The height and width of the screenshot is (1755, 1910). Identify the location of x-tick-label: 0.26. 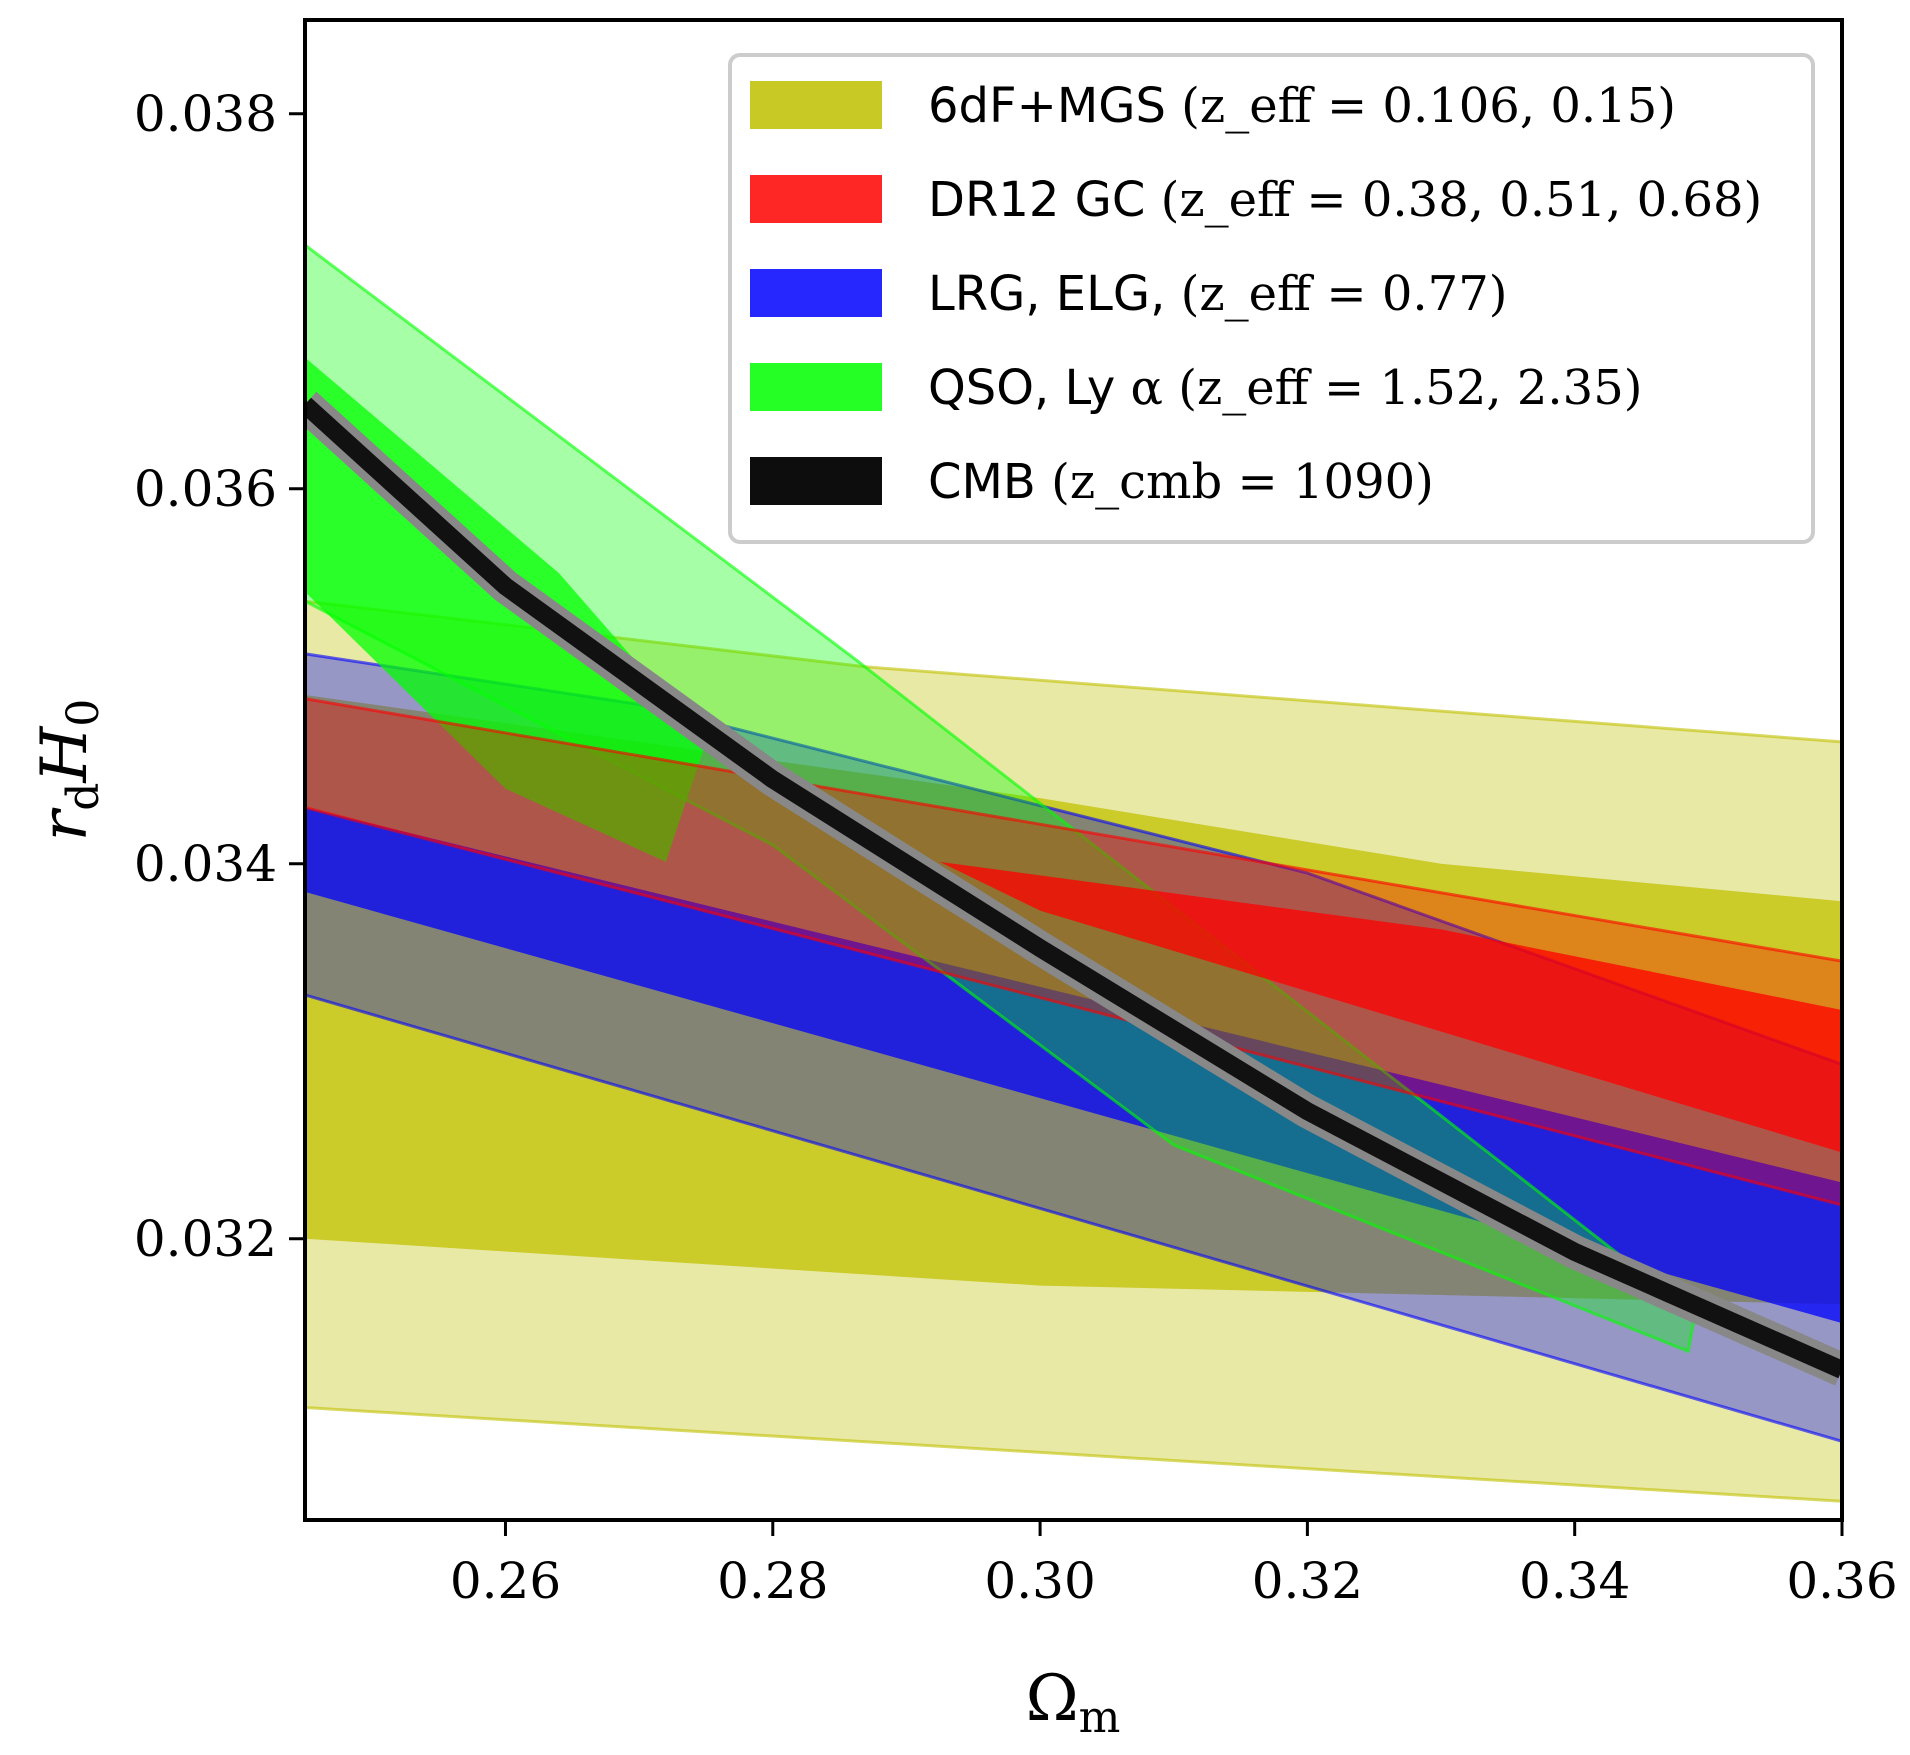
(505, 1581).